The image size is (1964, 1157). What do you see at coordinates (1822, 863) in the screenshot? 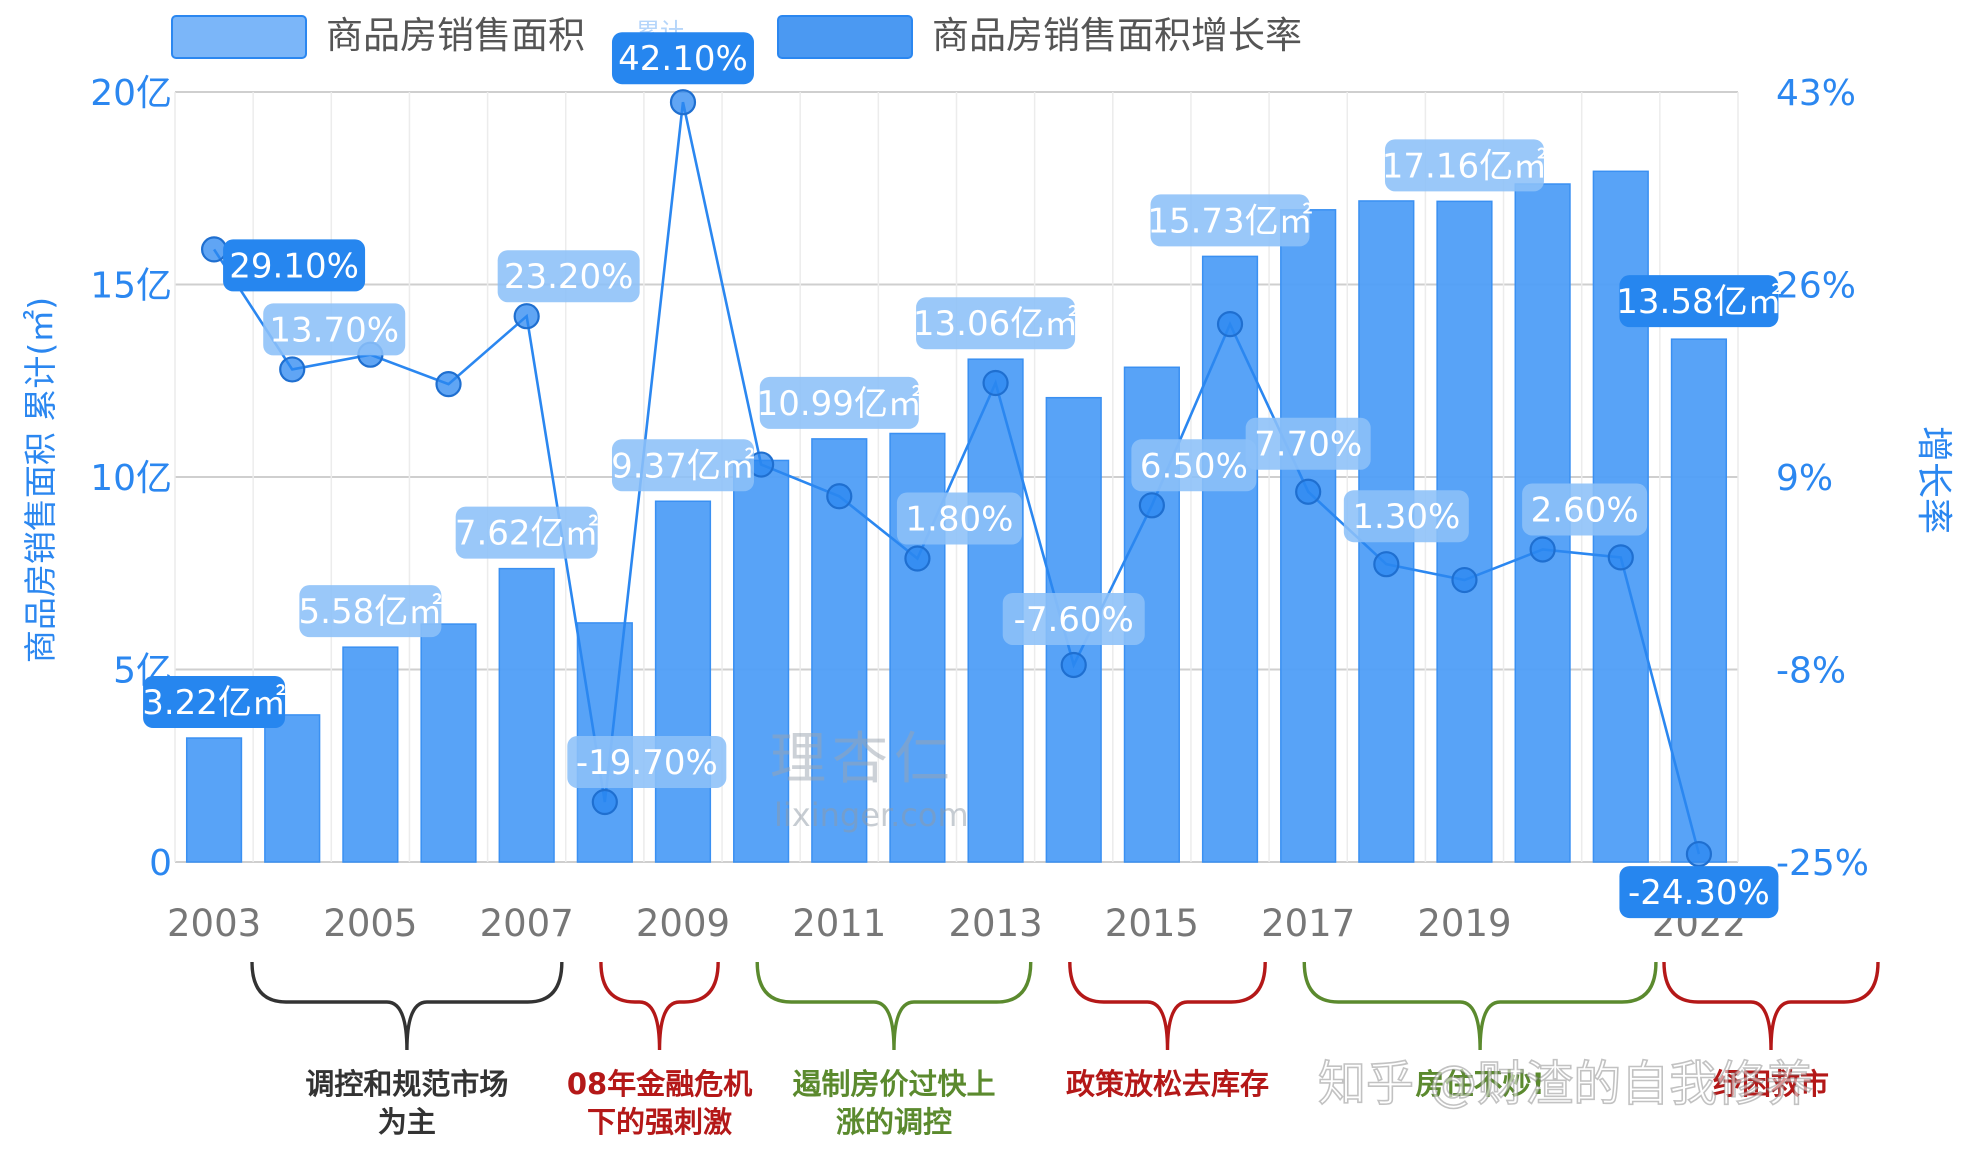
I see `right-tick-label: -25%` at bounding box center [1822, 863].